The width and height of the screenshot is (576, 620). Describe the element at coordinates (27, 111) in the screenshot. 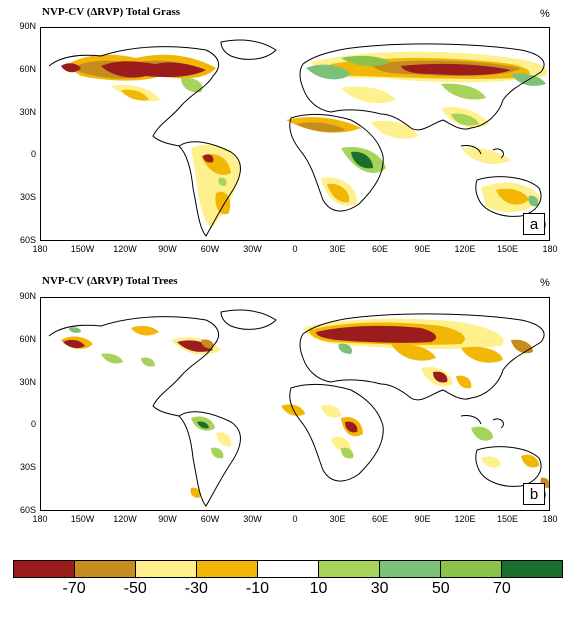

I see `panel-a-lat-tick-label: 30N` at that location.